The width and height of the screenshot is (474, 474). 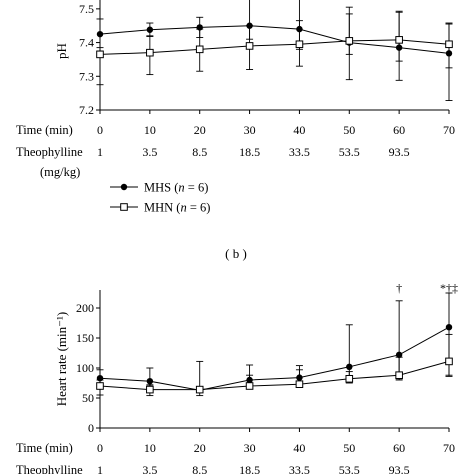 What do you see at coordinates (100, 448) in the screenshot?
I see `panel-b-time-value: 0` at bounding box center [100, 448].